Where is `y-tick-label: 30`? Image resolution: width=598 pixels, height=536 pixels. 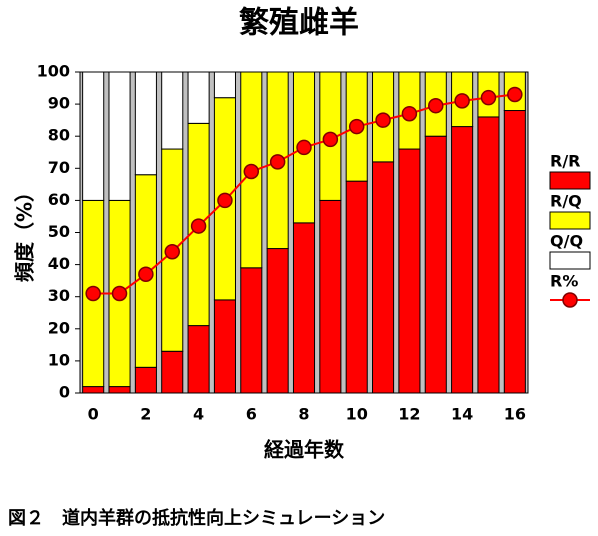 y-tick-label: 30 is located at coordinates (59, 295).